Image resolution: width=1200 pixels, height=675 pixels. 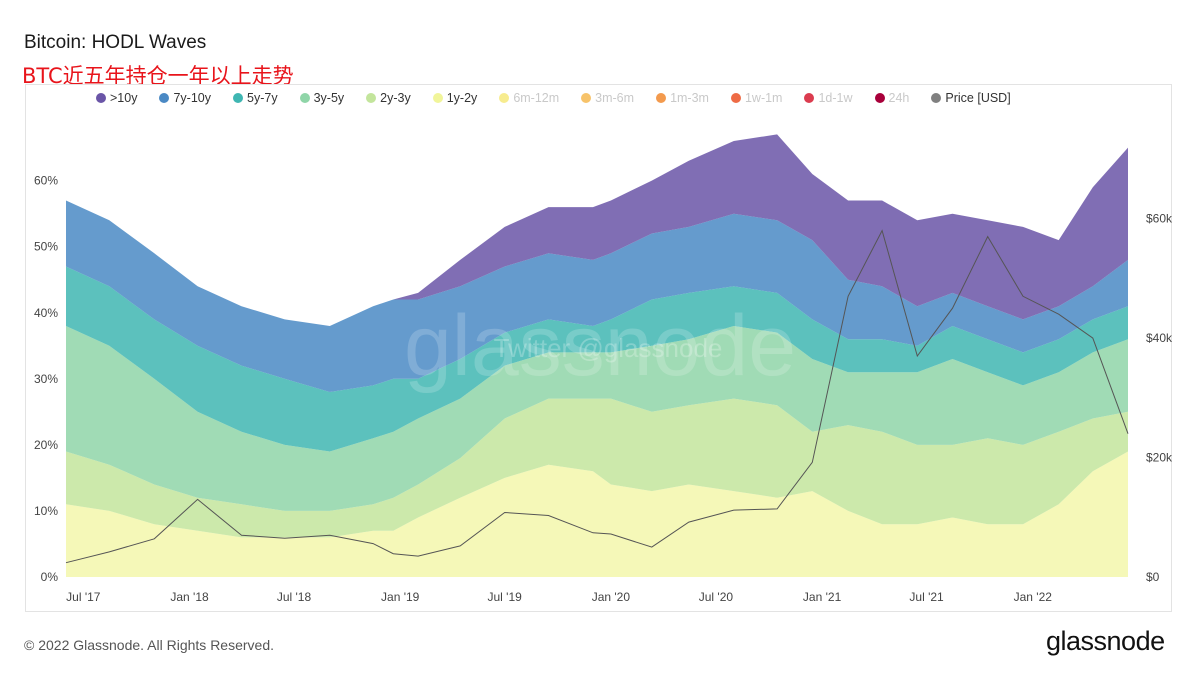 I want to click on x-tick-label: Jan '22, so click(x=1033, y=597).